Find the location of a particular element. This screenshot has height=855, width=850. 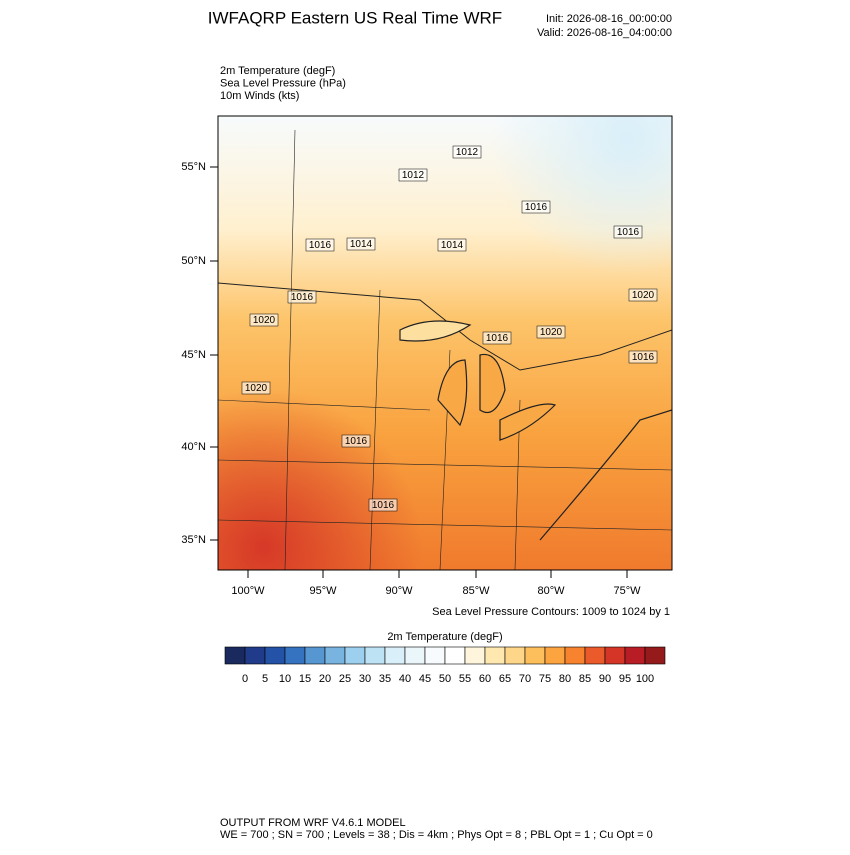

lat-label: 40°N is located at coordinates (193, 447).